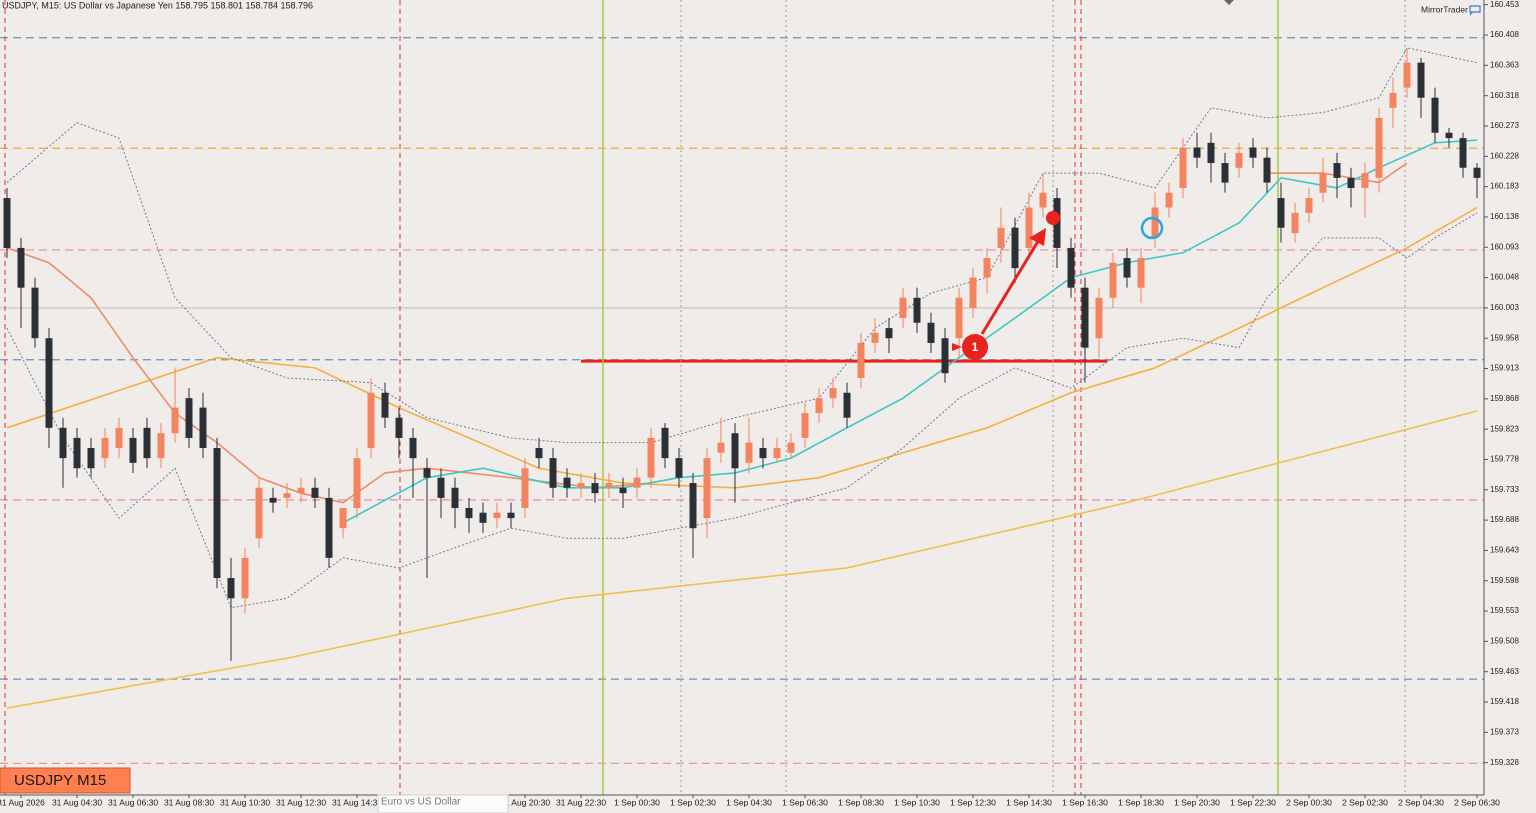 Image resolution: width=1536 pixels, height=813 pixels. What do you see at coordinates (1504, 671) in the screenshot?
I see `y-tick-label: 159.463` at bounding box center [1504, 671].